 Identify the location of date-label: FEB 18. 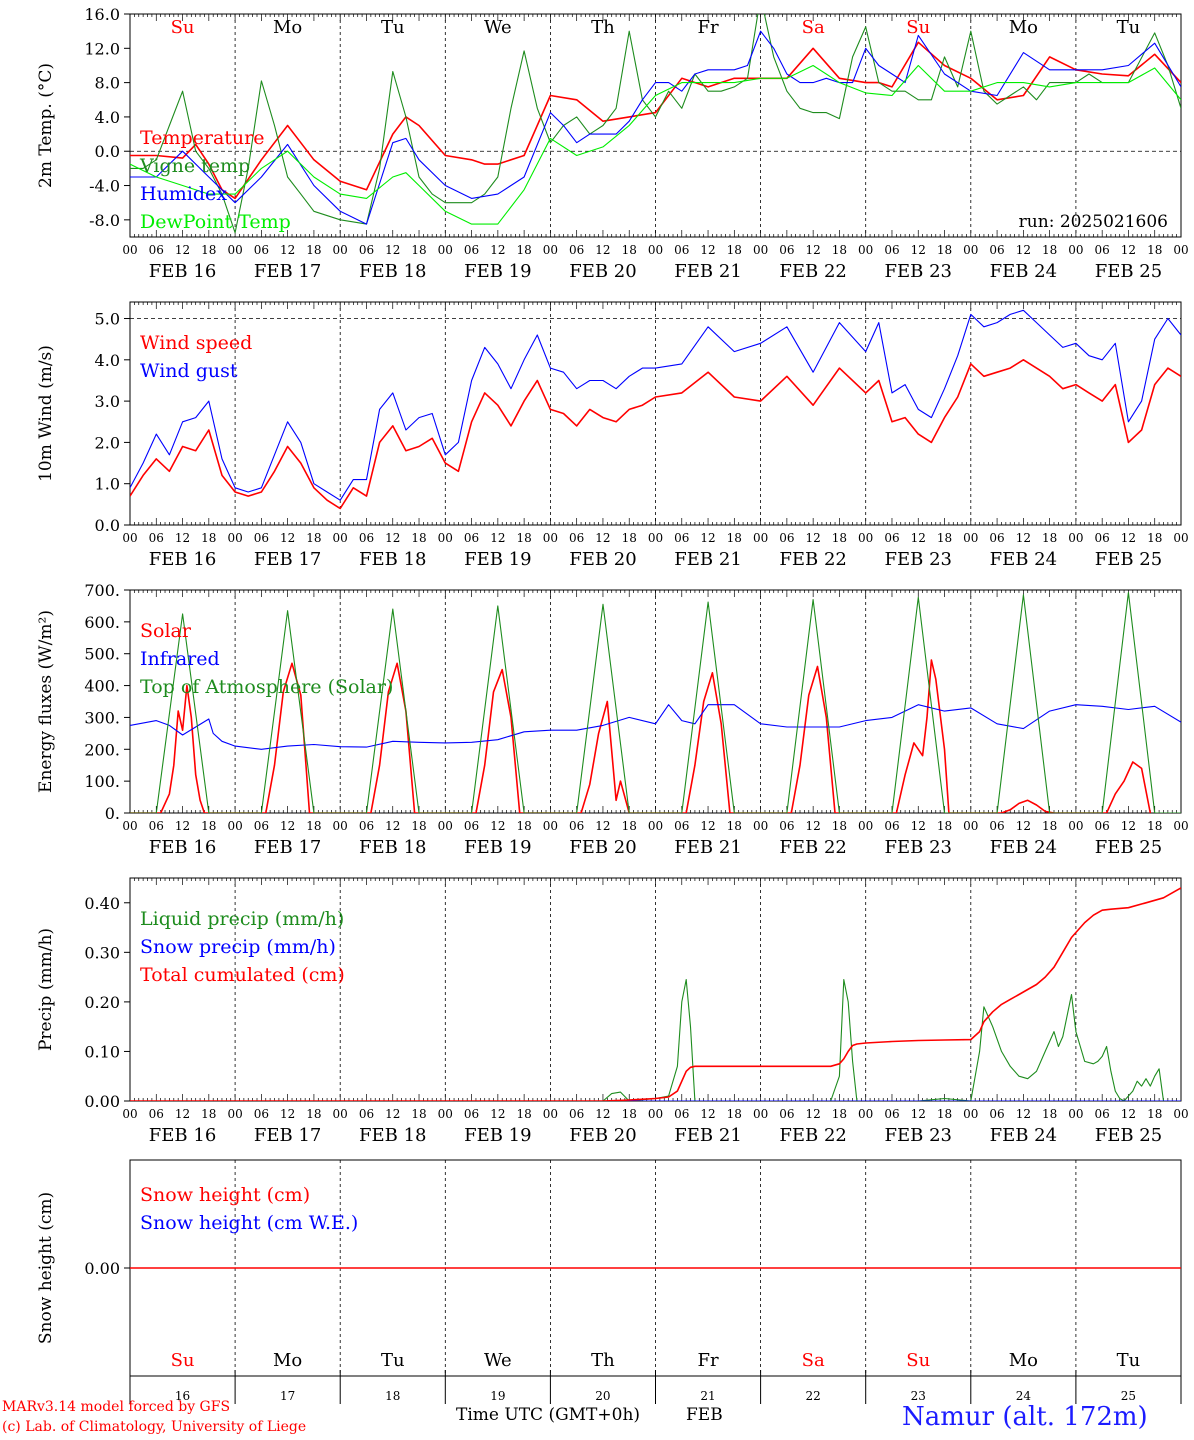
(392, 1135).